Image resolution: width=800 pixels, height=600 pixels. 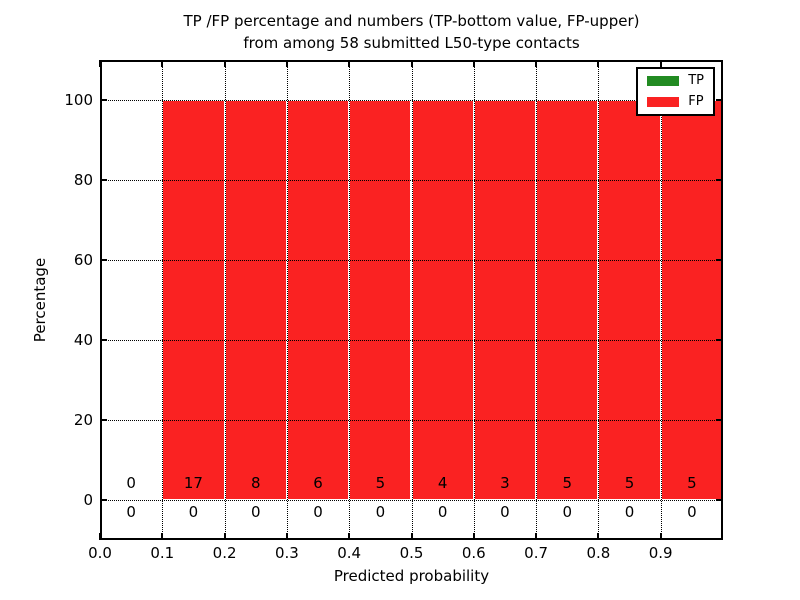 What do you see at coordinates (318, 483) in the screenshot?
I see `fp-count-label: 6` at bounding box center [318, 483].